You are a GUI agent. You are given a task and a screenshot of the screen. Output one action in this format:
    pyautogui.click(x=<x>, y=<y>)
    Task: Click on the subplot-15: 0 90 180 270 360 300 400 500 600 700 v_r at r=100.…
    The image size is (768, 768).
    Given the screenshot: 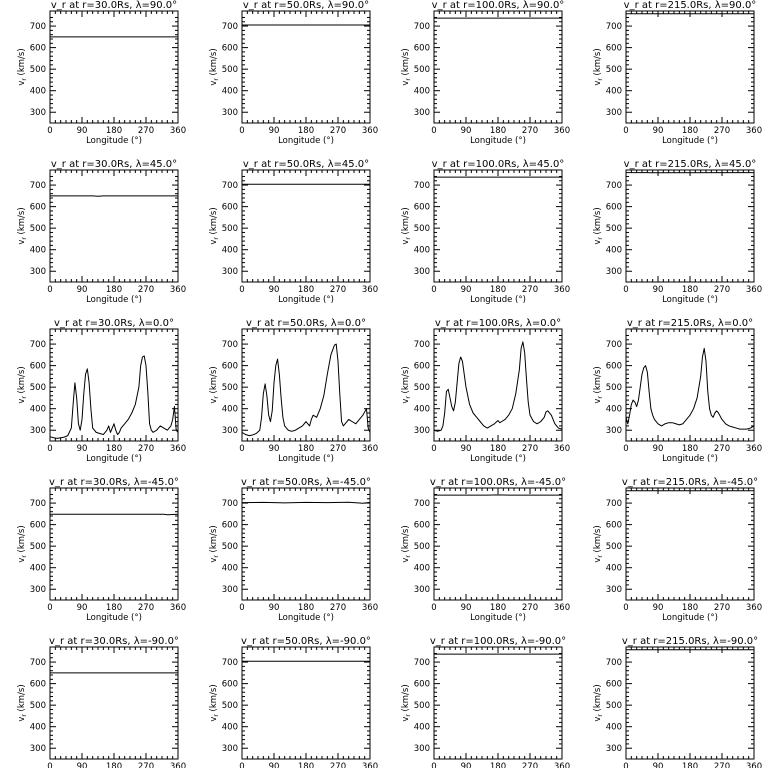 What is the action you would take?
    pyautogui.click(x=485, y=550)
    